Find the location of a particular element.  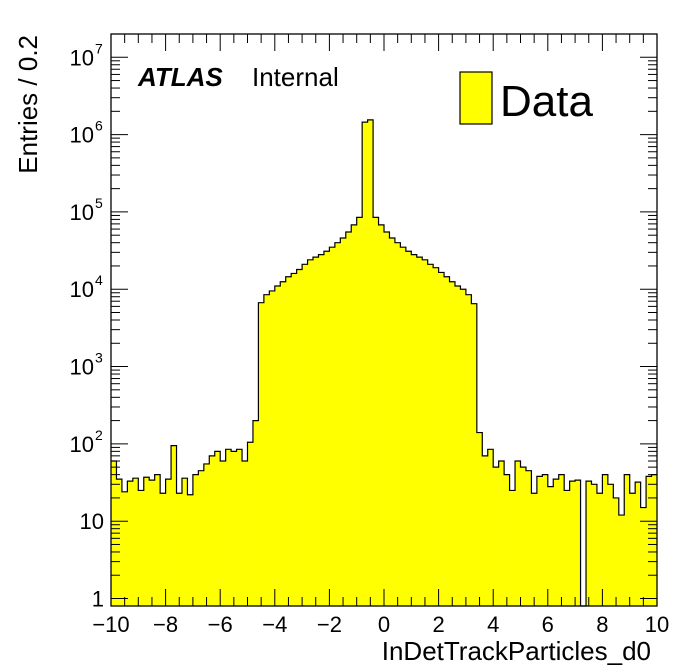

y-tick-label-exponent: 2 is located at coordinates (99, 435).